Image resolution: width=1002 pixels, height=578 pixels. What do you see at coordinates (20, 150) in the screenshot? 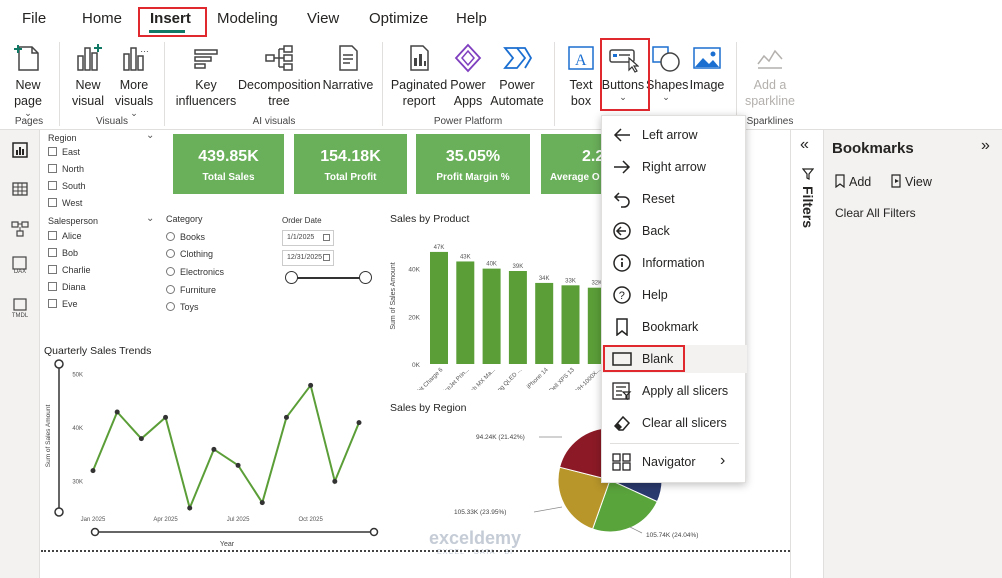
I see `report-view-icon` at bounding box center [20, 150].